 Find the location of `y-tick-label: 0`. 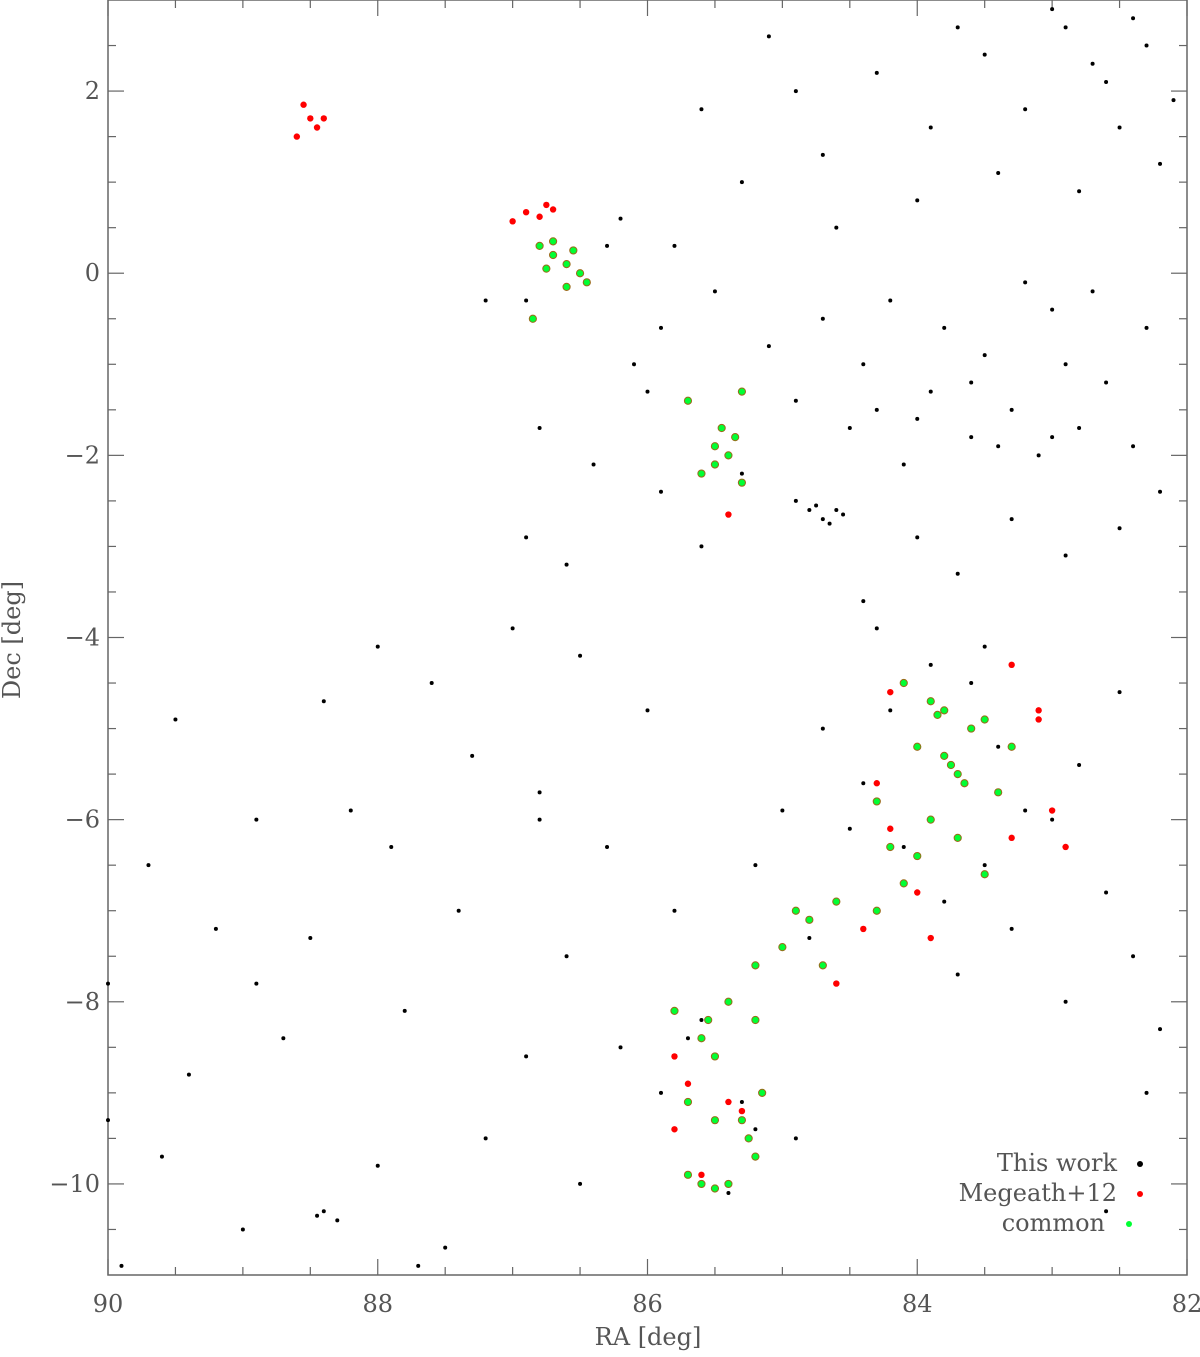

y-tick-label: 0 is located at coordinates (92, 273).